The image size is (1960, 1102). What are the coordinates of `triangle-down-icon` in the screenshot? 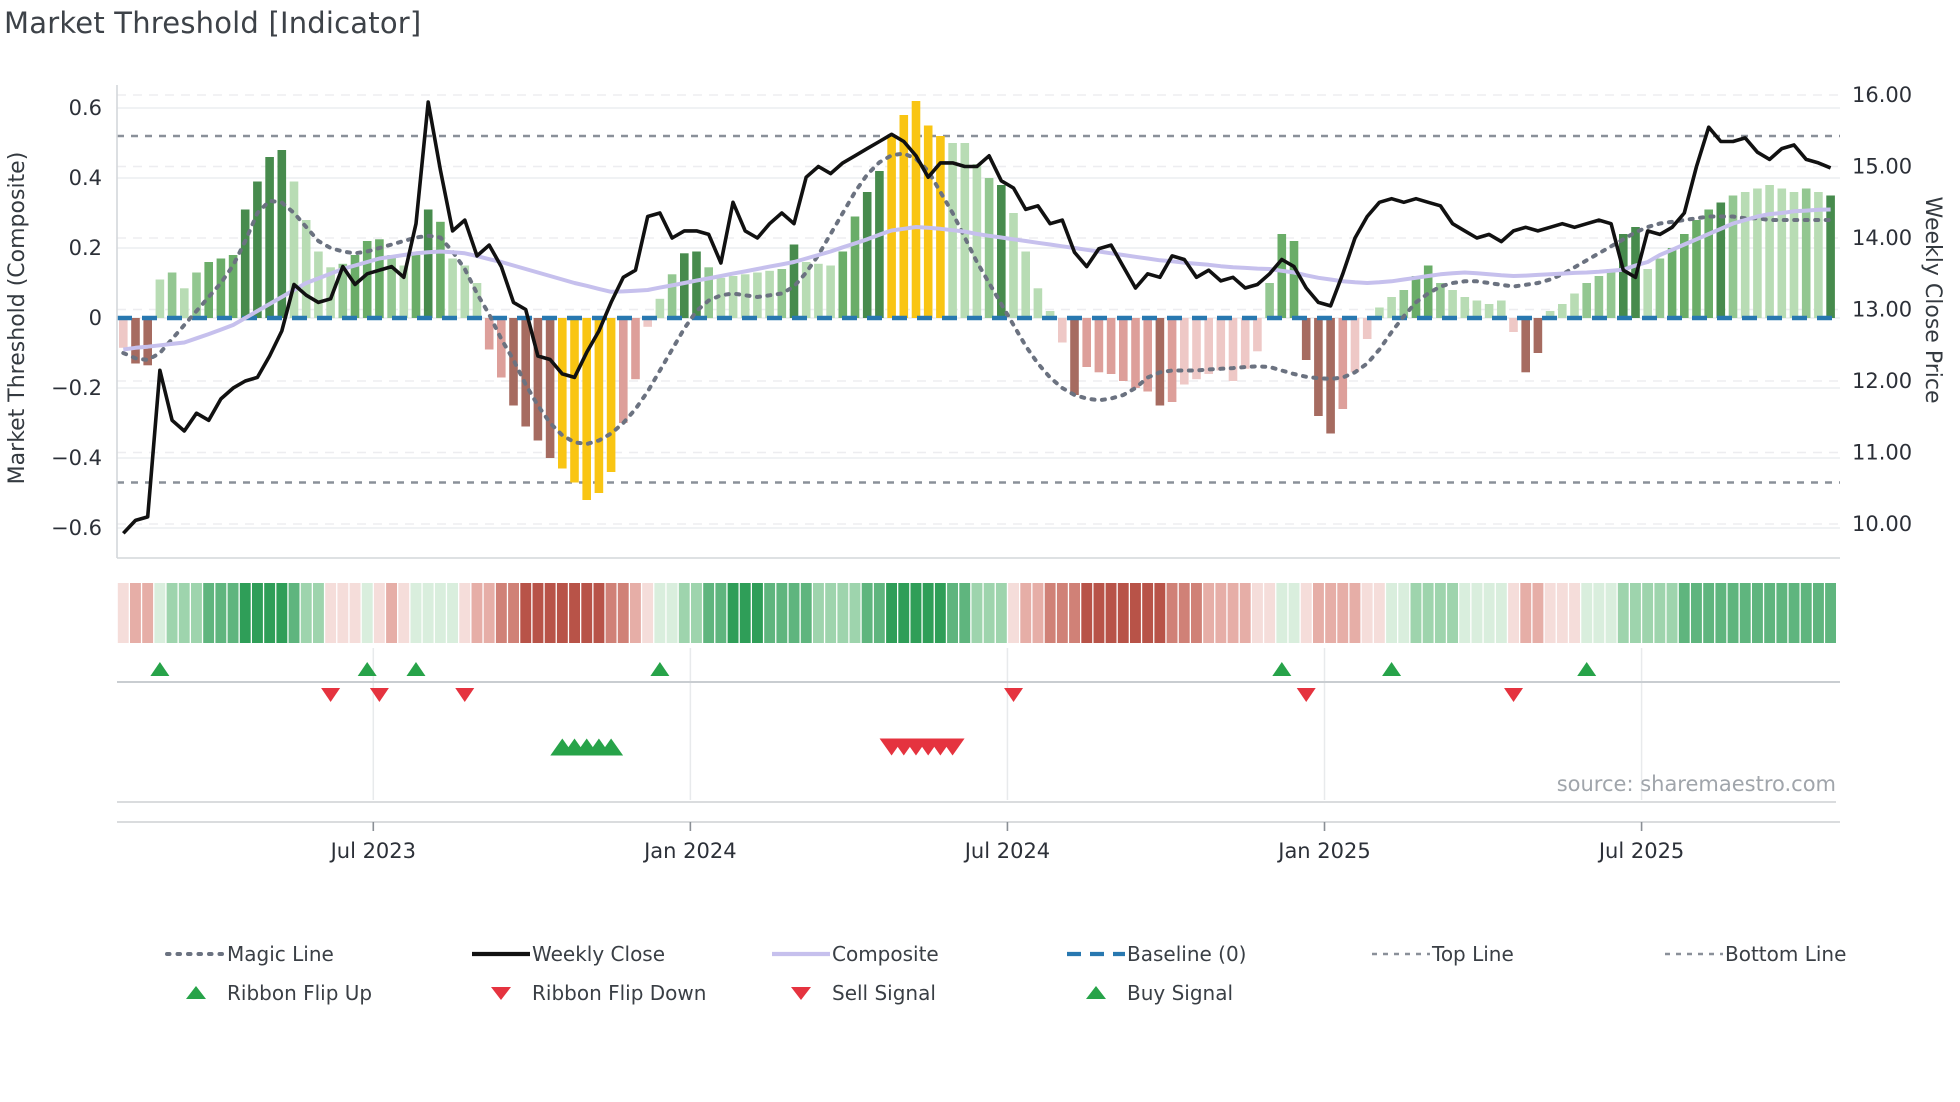 It's located at (501, 993).